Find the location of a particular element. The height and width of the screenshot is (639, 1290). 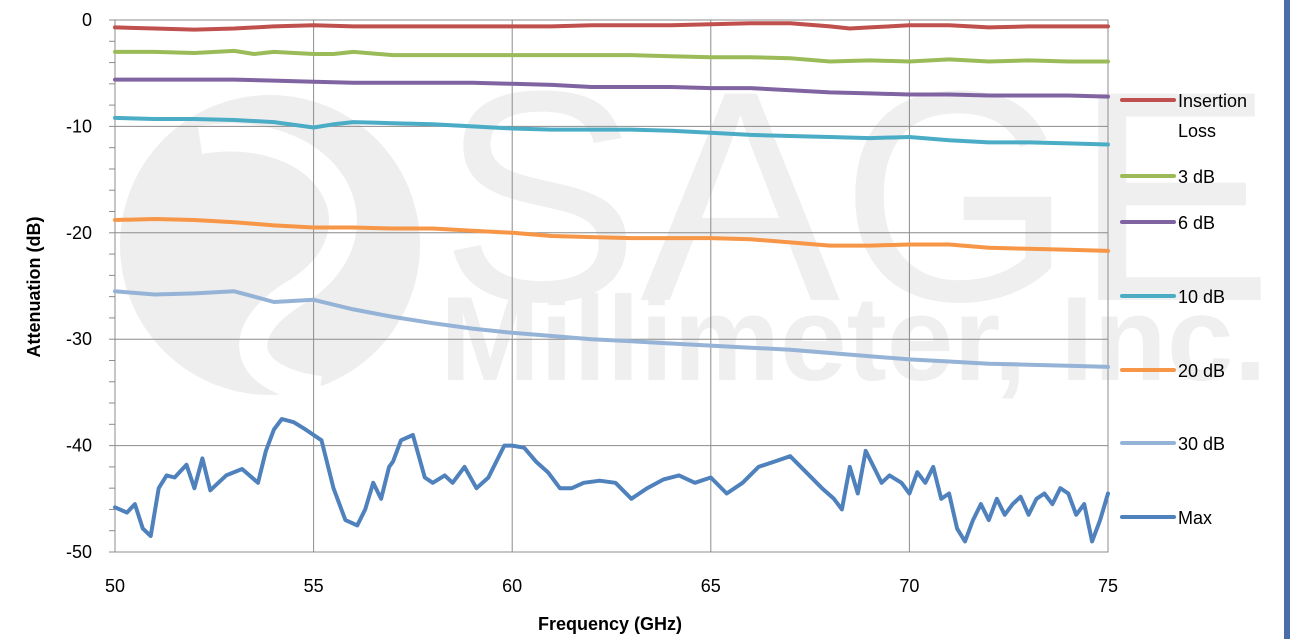

y-tick-label: -50 is located at coordinates (79, 552).